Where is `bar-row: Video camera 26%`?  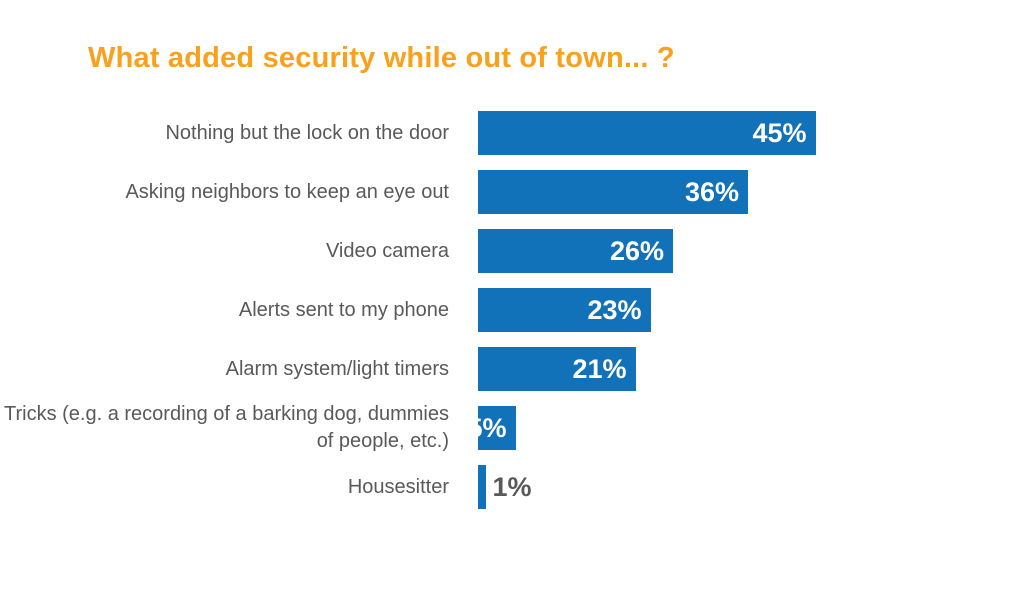
bar-row: Video camera 26% is located at coordinates (512, 251).